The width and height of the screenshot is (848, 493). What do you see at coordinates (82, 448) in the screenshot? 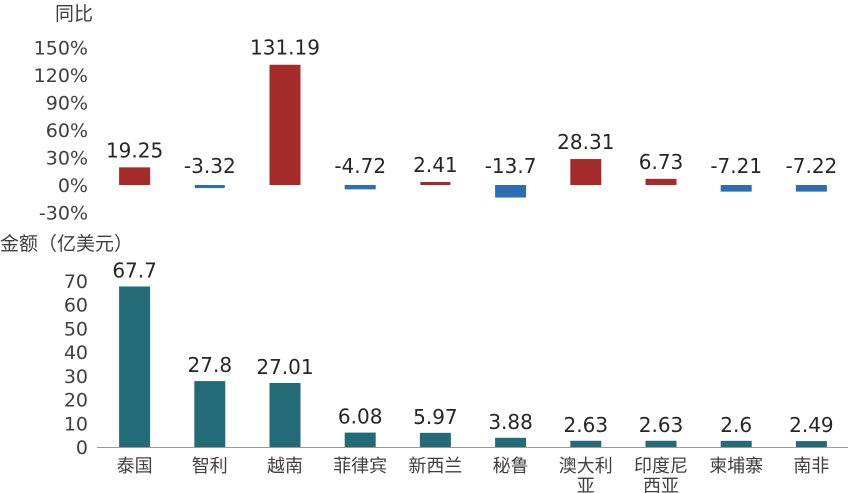
I see `amount-y-tick-label: 0` at bounding box center [82, 448].